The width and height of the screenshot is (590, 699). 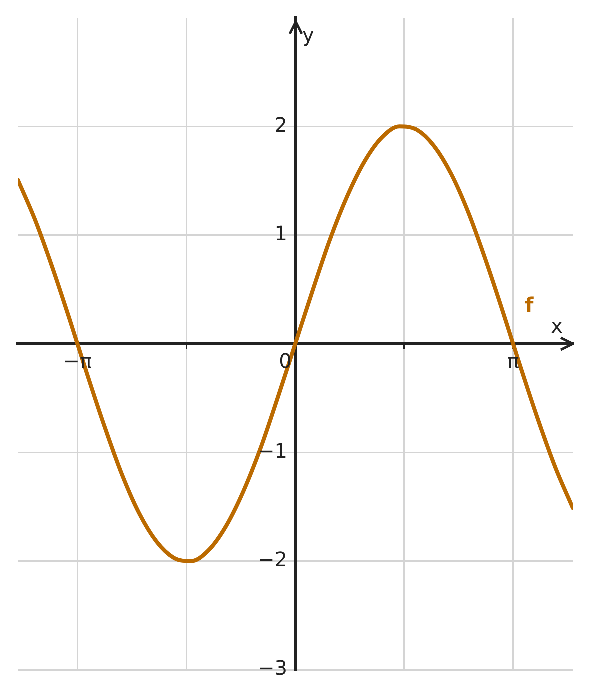 I want to click on y-tick-label: 2, so click(x=281, y=124).